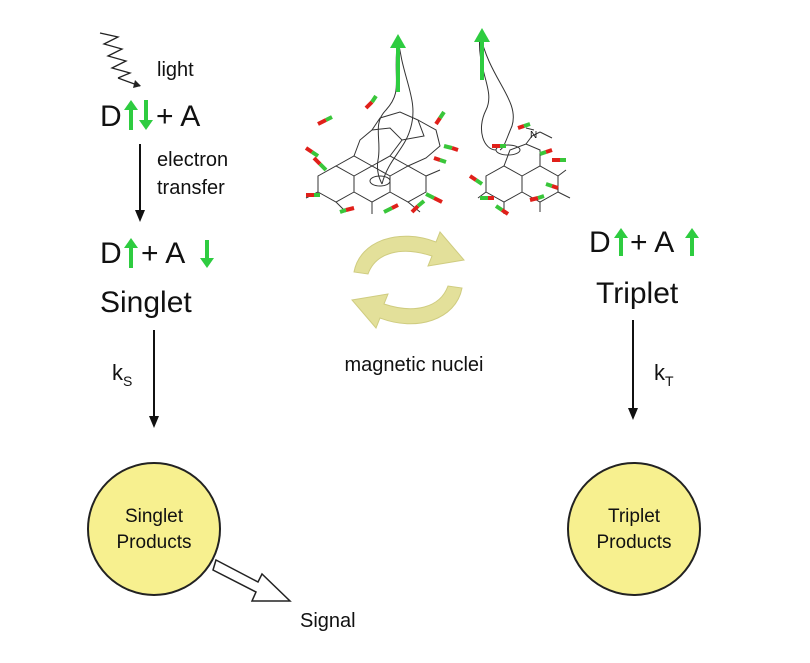 The image size is (810, 663). What do you see at coordinates (669, 381) in the screenshot?
I see `triplet-rate-sub: T` at bounding box center [669, 381].